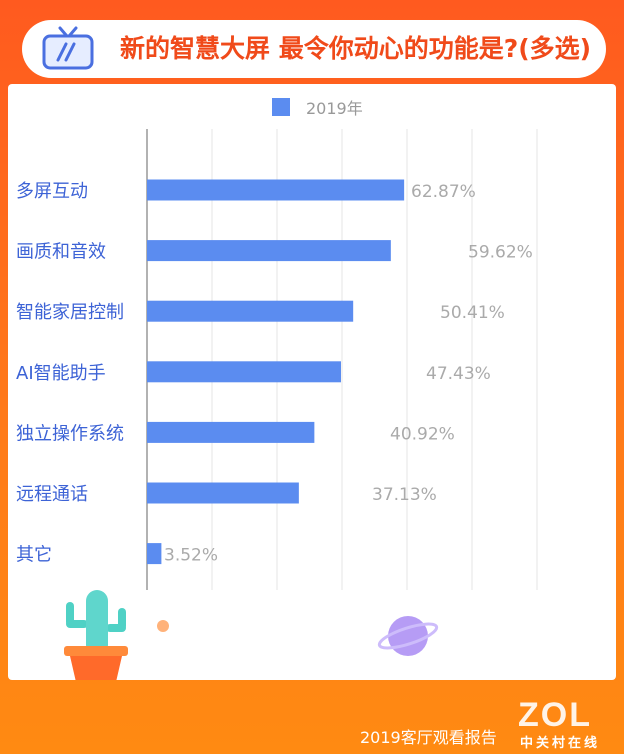  What do you see at coordinates (428, 737) in the screenshot?
I see `report-name: 2019客厅观看报告` at bounding box center [428, 737].